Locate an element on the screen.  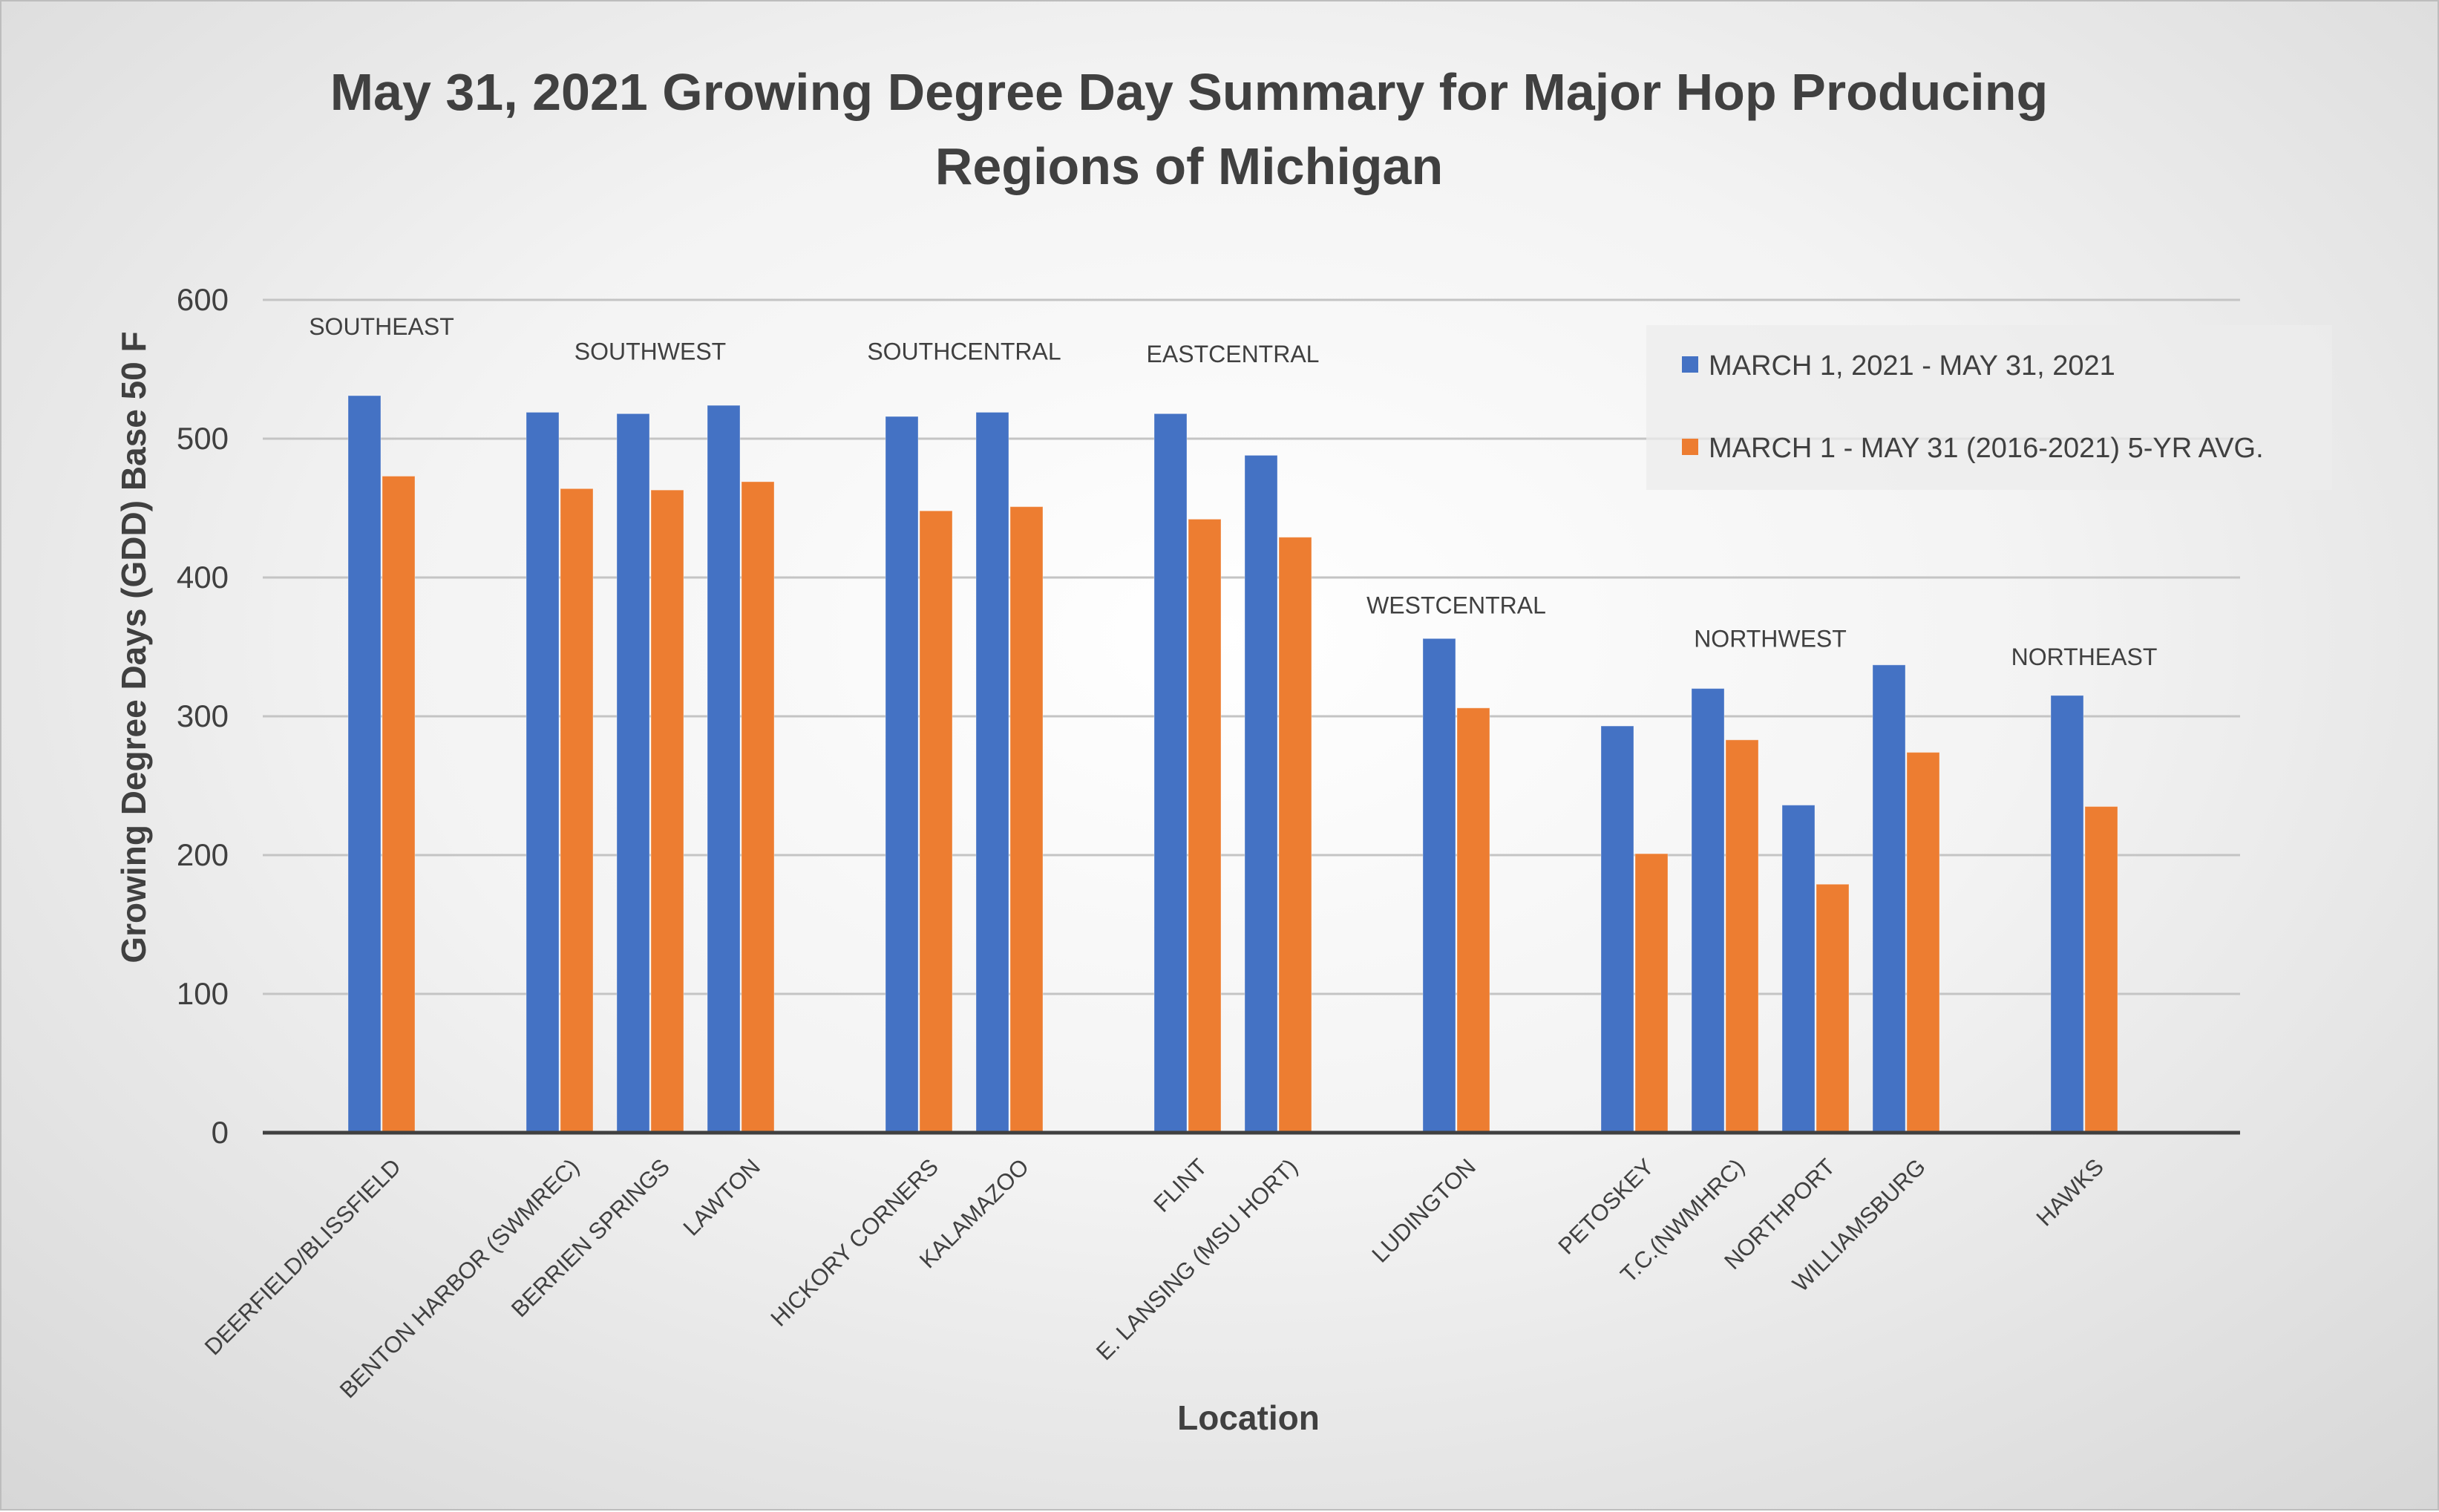
x-tick-label: LUDINGTON is located at coordinates (1423, 1210).